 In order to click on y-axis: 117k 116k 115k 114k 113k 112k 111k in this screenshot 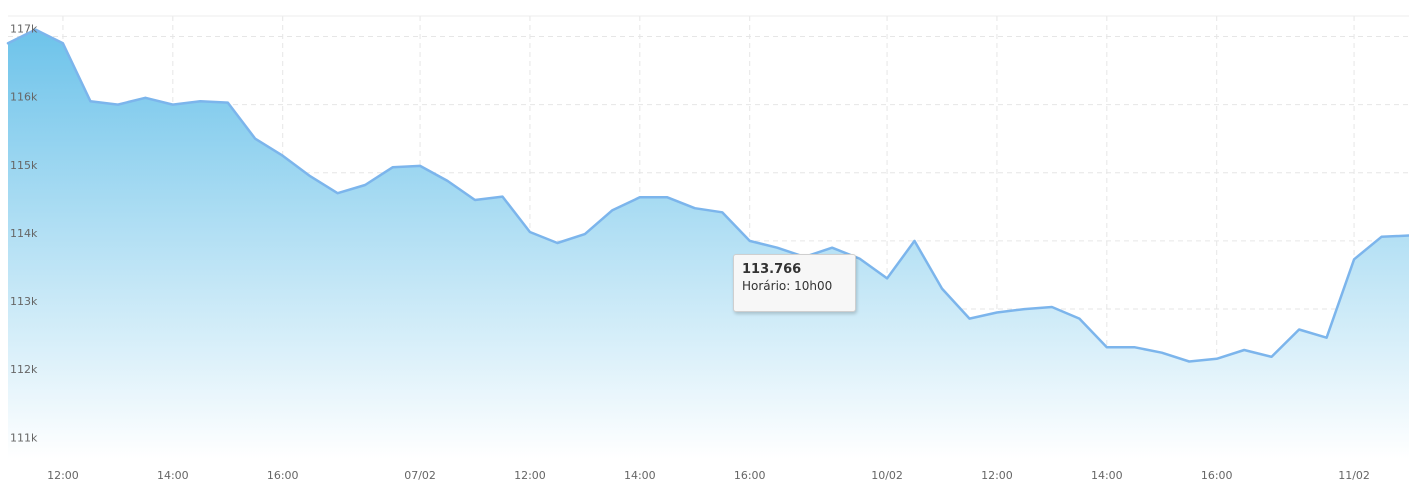, I will do `click(24, 233)`.